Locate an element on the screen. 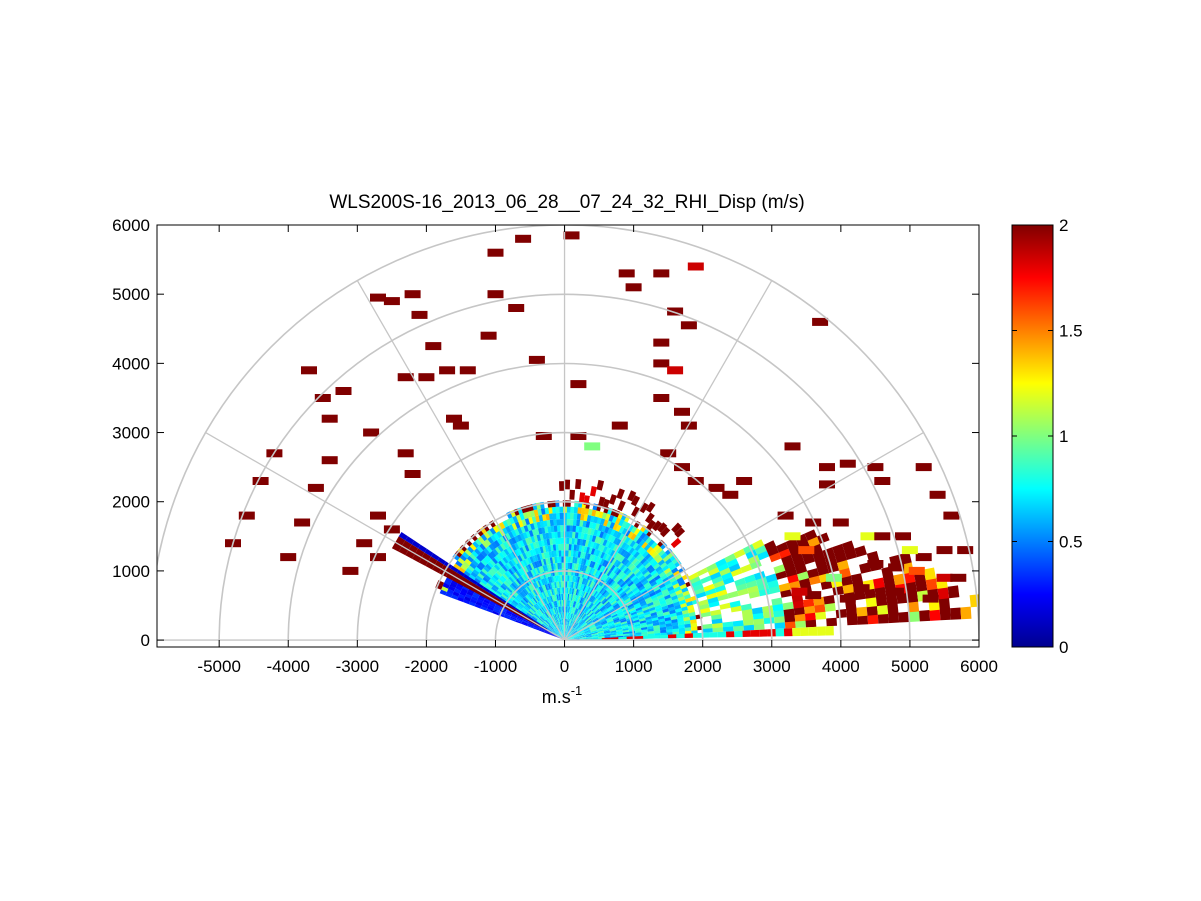 The height and width of the screenshot is (901, 1201). x-tick-label: 3000 is located at coordinates (772, 666).